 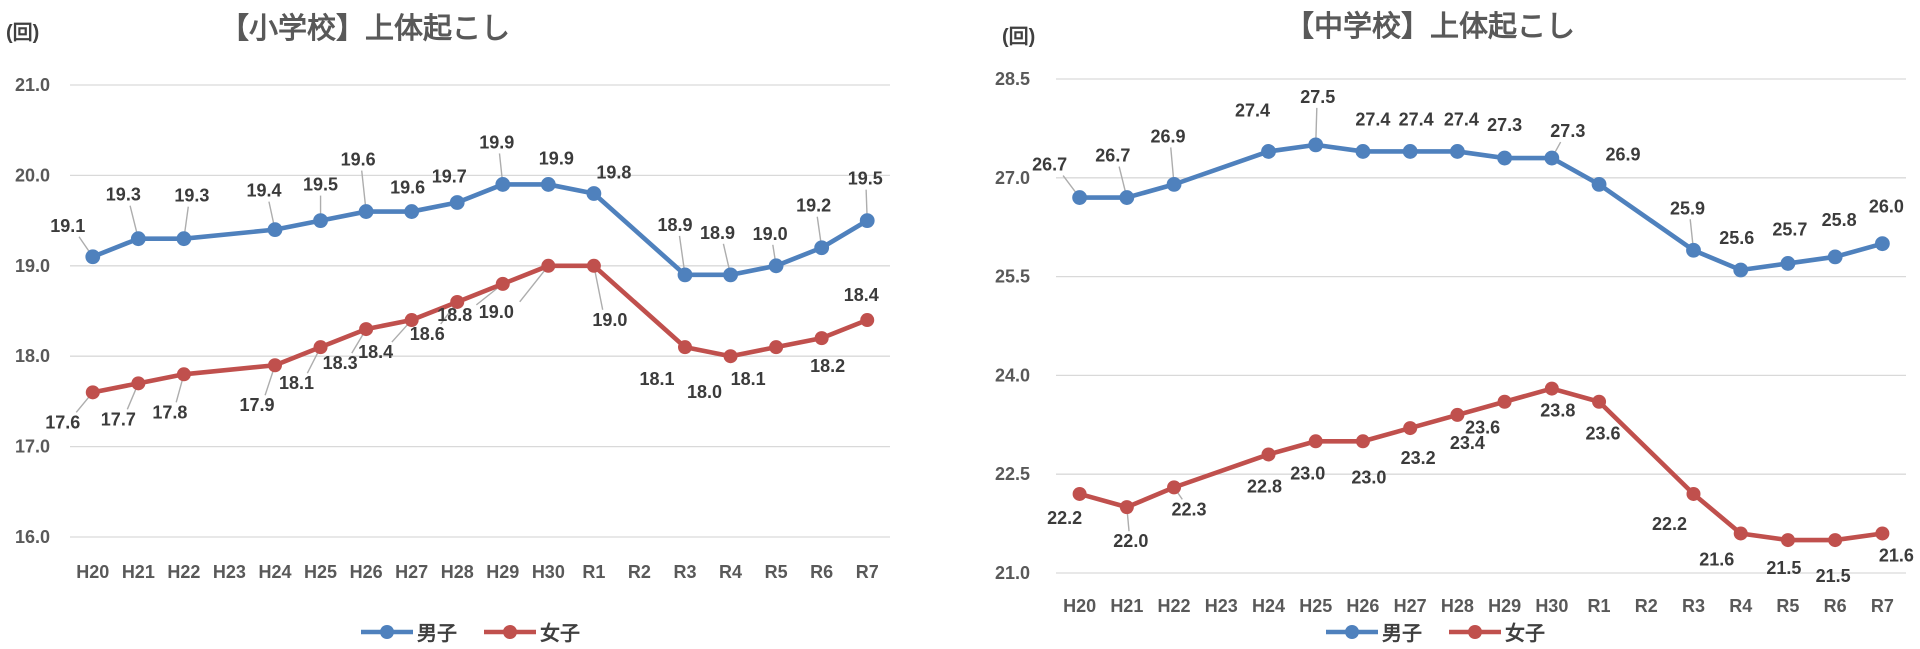 What do you see at coordinates (861, 295) in the screenshot?
I see `data-label: 18.4` at bounding box center [861, 295].